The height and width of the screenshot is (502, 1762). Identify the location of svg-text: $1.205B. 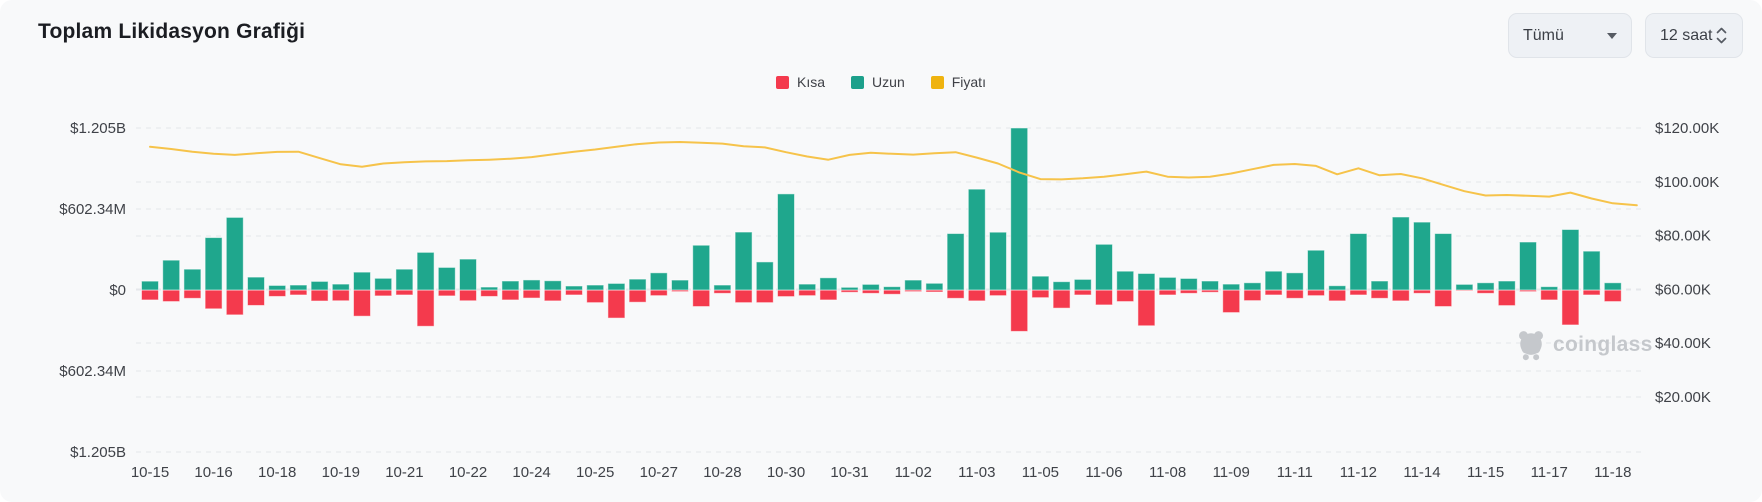
(98, 452).